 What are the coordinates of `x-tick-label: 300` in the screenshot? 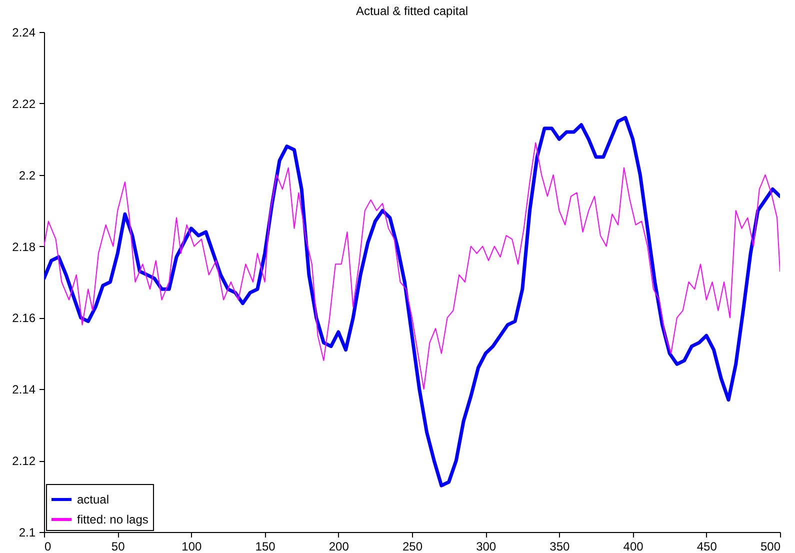 It's located at (486, 546).